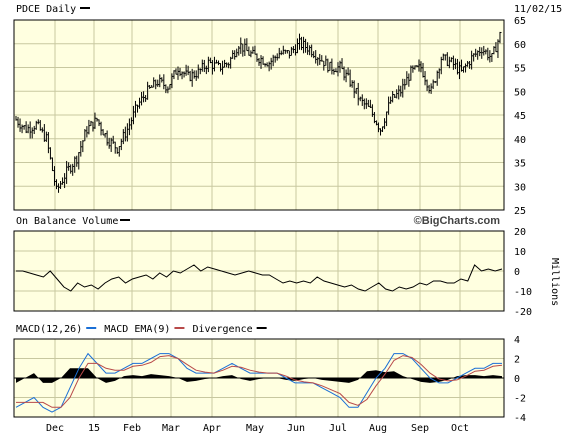 The height and width of the screenshot is (436, 568). What do you see at coordinates (520, 232) in the screenshot?
I see `obv-tick-label: 20` at bounding box center [520, 232].